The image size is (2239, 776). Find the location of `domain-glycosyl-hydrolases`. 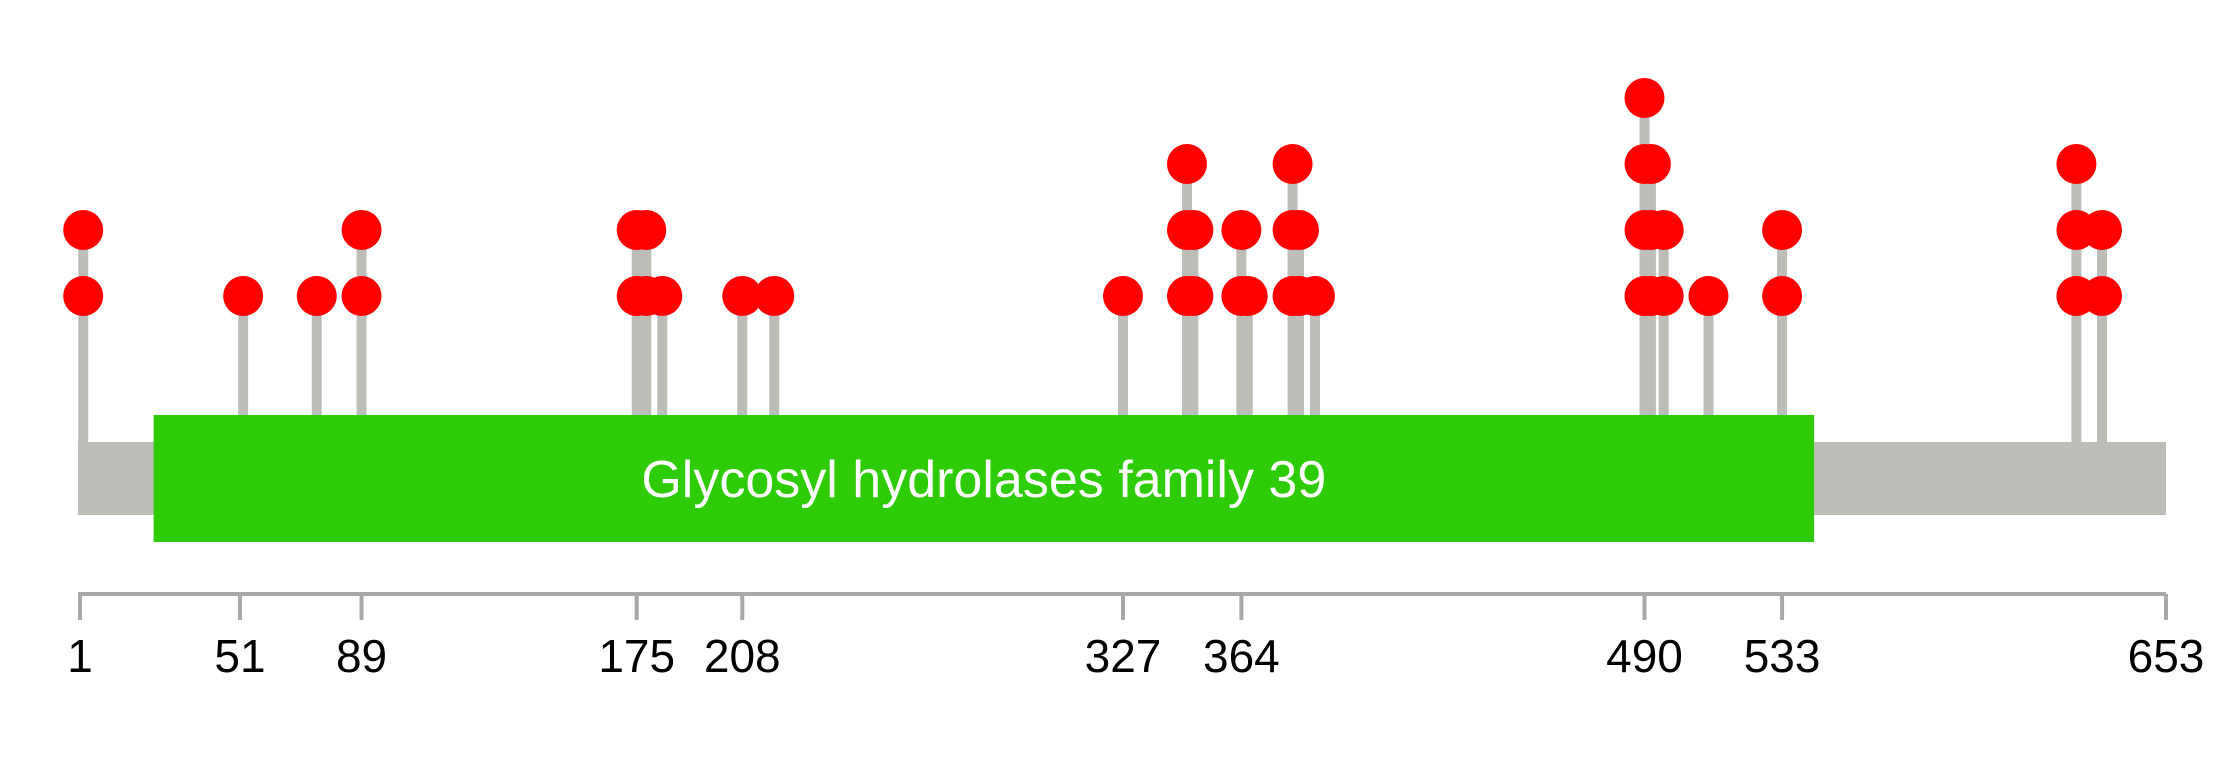

domain-glycosyl-hydrolases is located at coordinates (984, 478).